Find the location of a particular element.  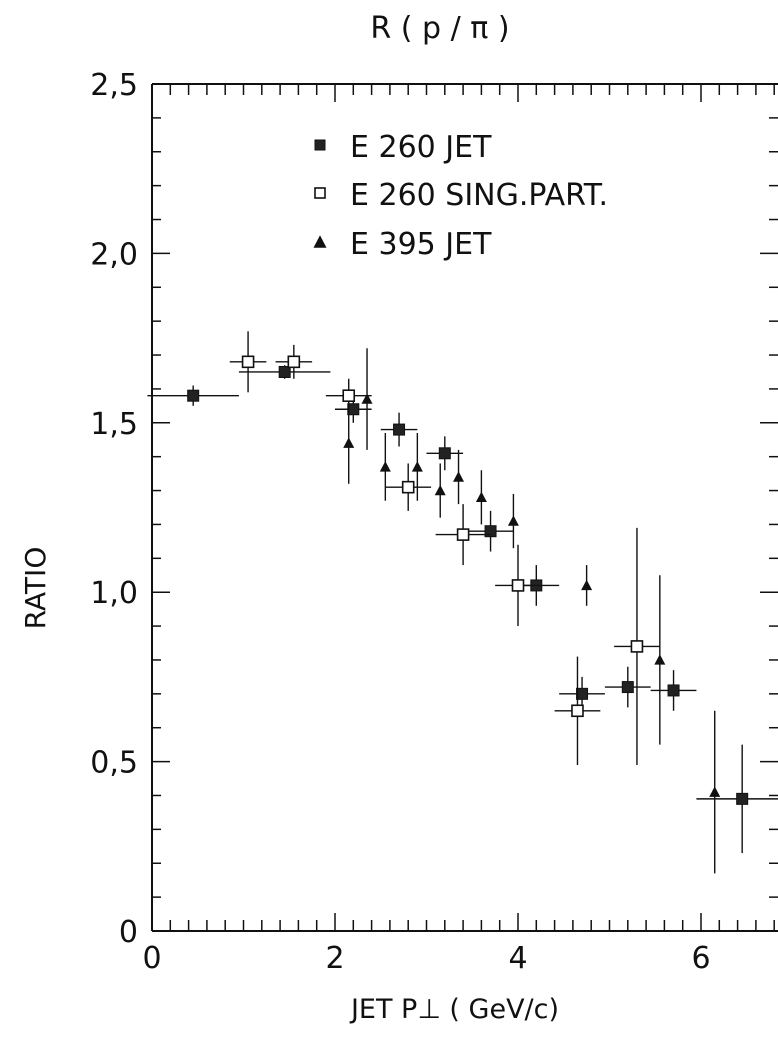

y-tick-label: 1,0 is located at coordinates (114, 593).